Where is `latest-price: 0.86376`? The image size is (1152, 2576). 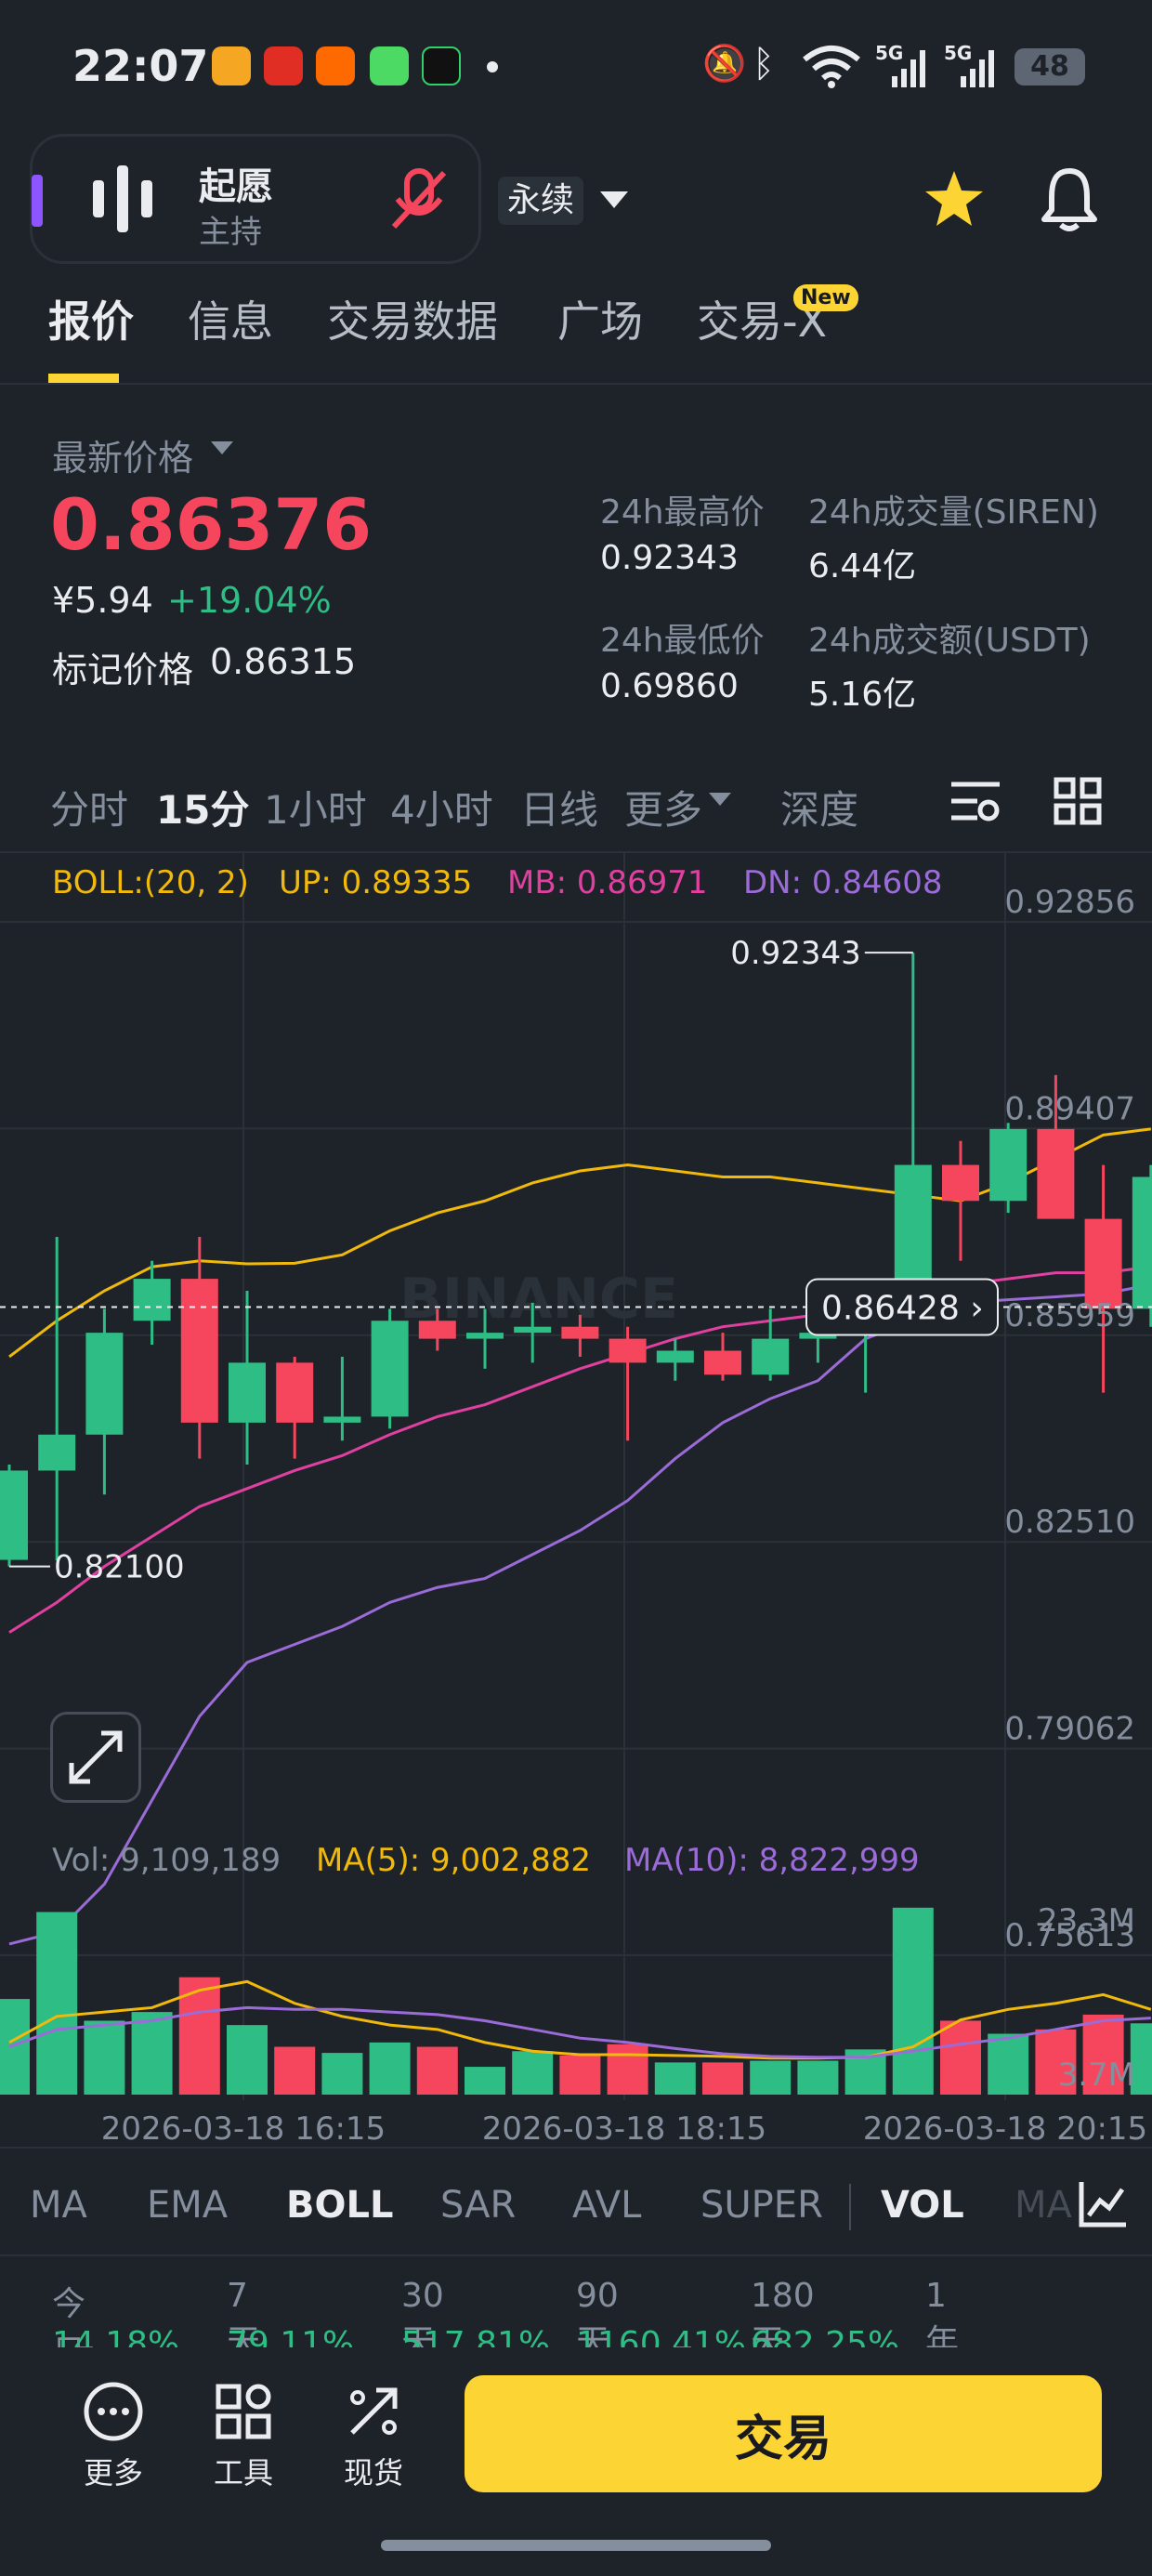 latest-price: 0.86376 is located at coordinates (211, 524).